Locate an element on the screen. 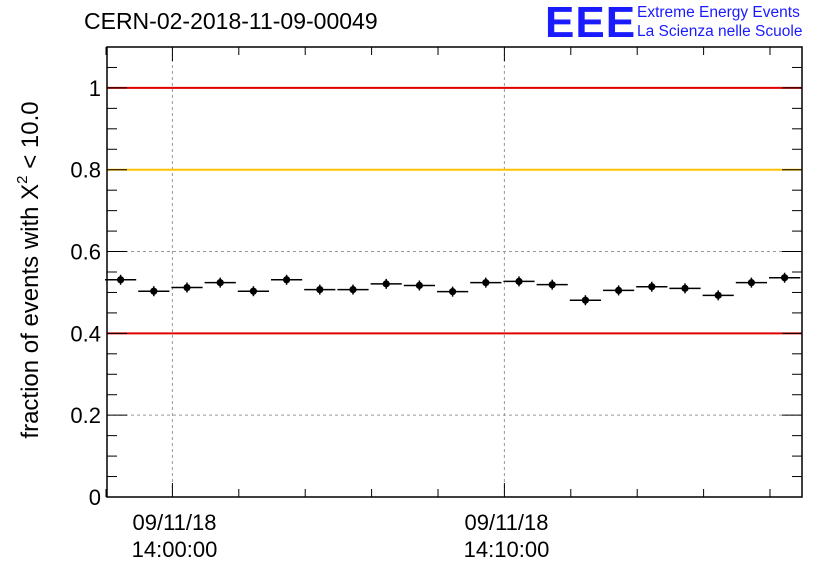 This screenshot has height=572, width=836. y-tick-label: 0 is located at coordinates (95, 497).